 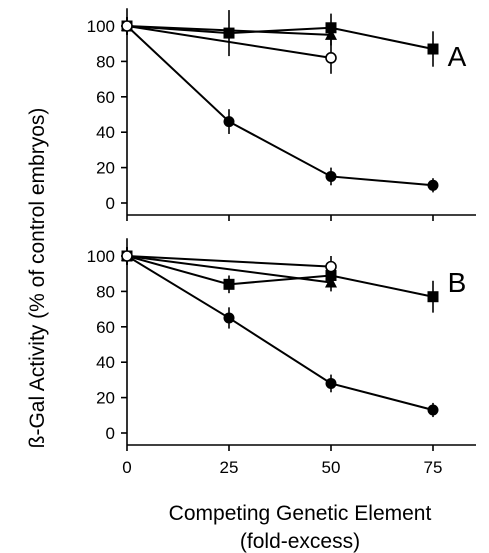 I want to click on x-tick-label: 50, so click(x=331, y=467).